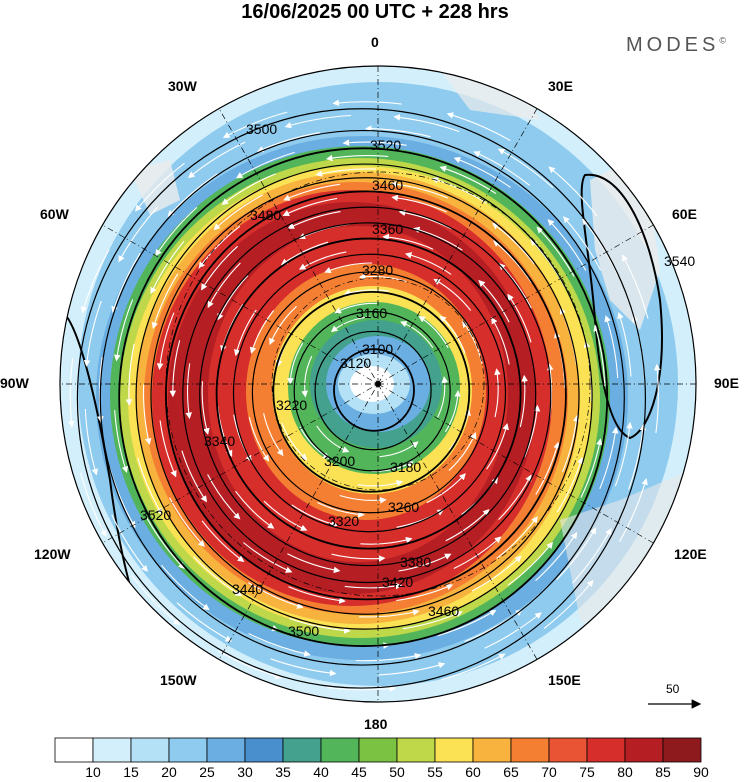  I want to click on colorbar-tick-label: 20, so click(169, 772).